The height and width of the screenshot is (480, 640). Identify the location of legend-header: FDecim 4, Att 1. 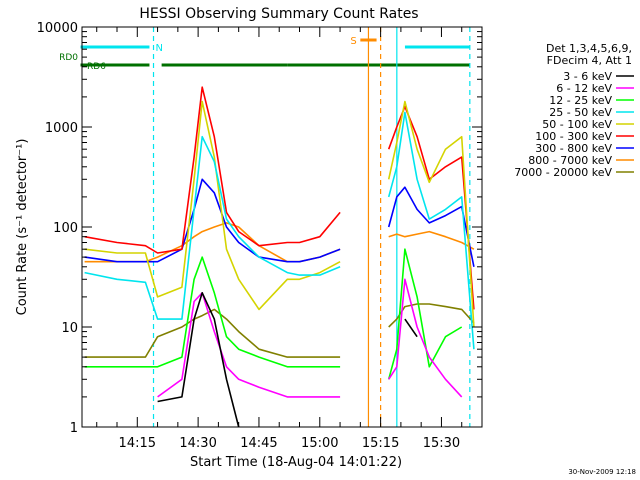
(589, 60).